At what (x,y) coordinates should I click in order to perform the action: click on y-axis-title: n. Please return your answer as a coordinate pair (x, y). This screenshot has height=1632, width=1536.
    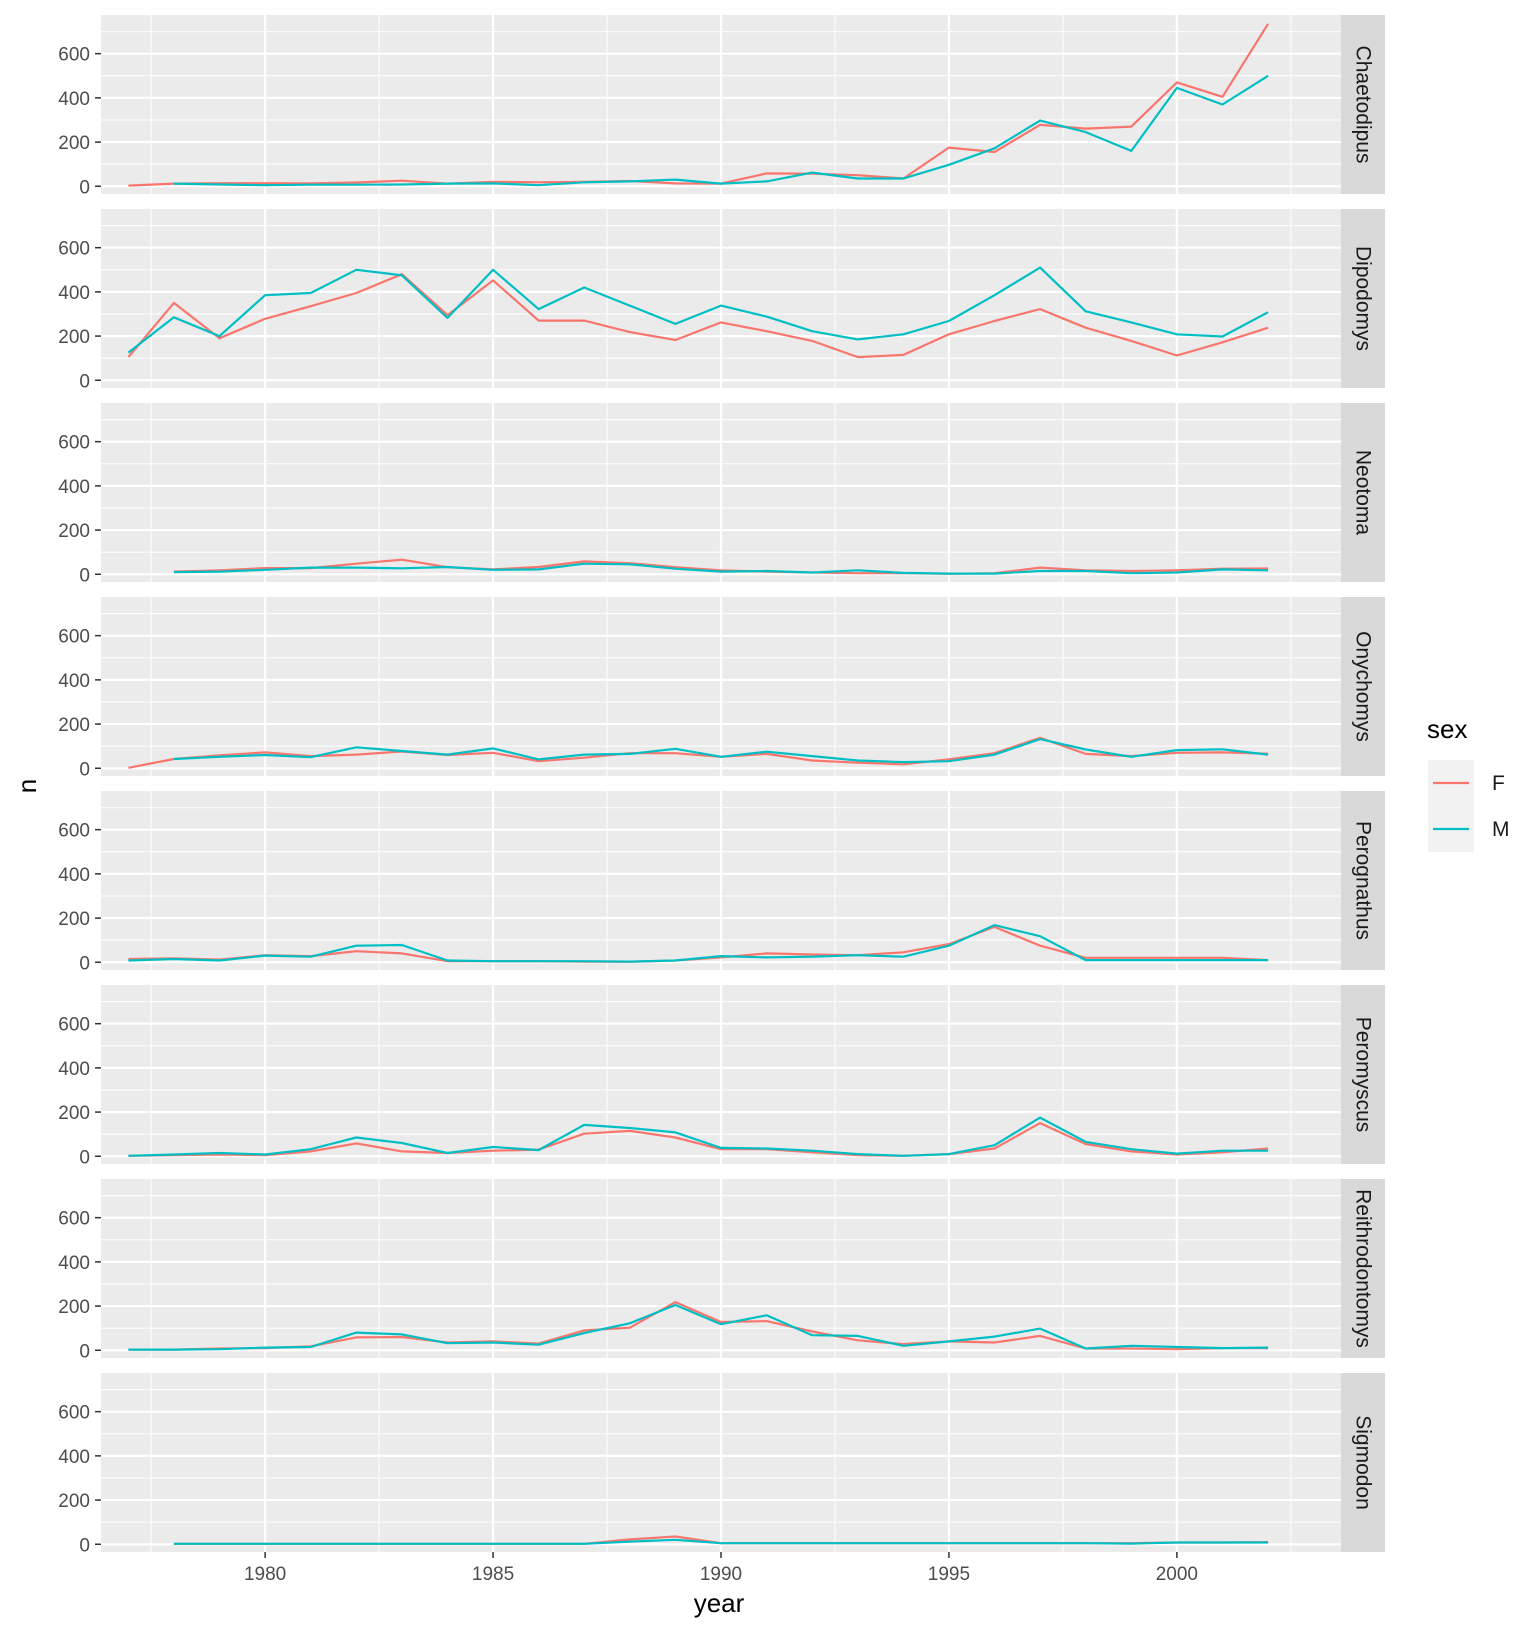
    Looking at the image, I should click on (27, 786).